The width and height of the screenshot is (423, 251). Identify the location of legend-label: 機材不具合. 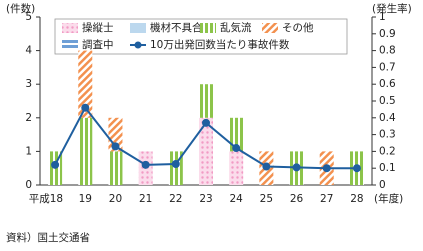
(176, 27).